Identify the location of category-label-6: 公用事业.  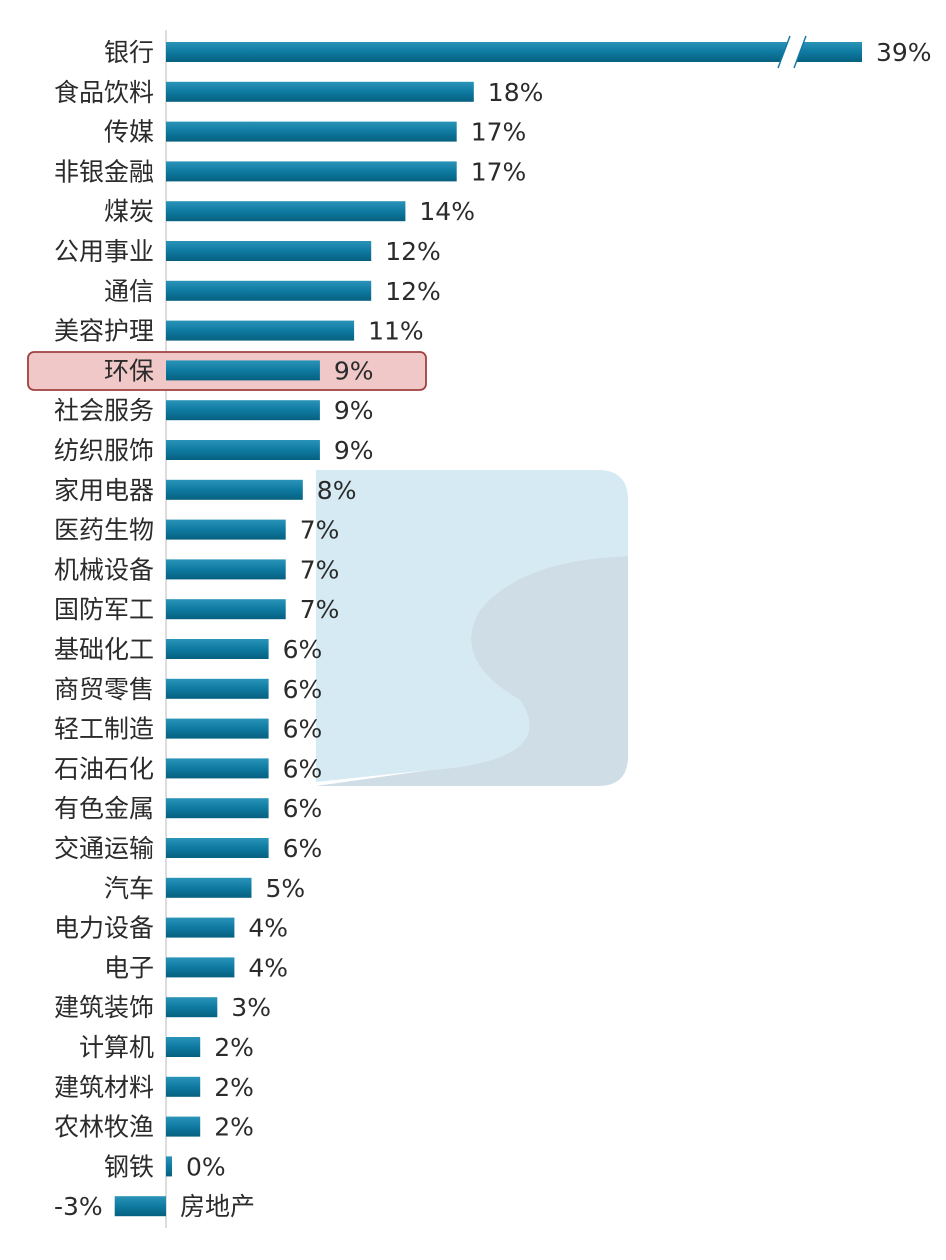
(104, 251).